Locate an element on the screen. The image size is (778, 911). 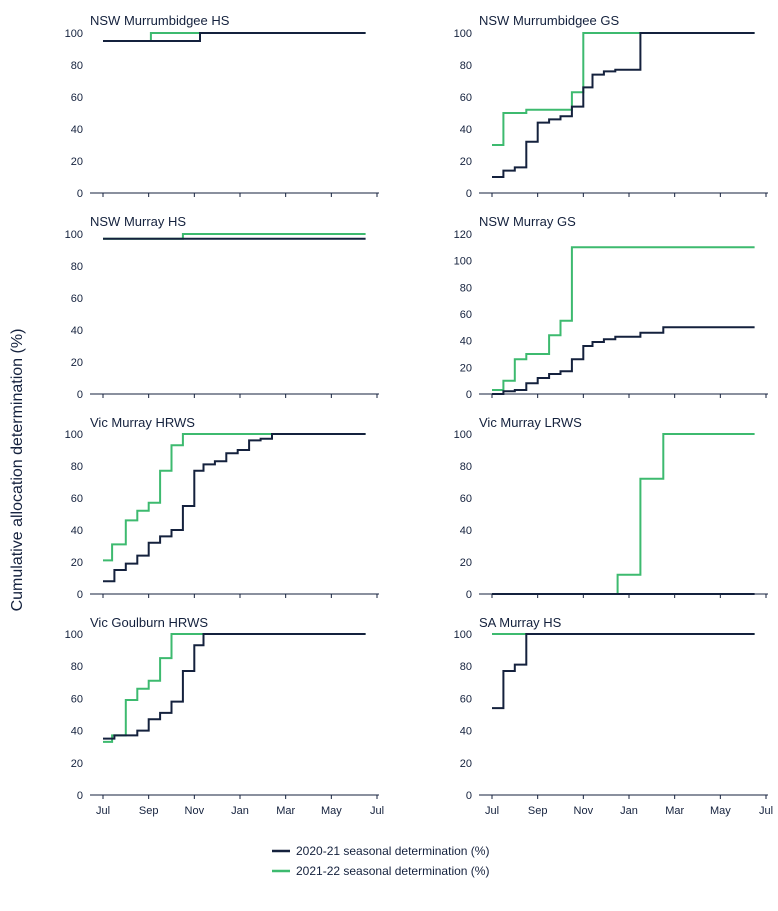
sa-murray-hs-y-tick-label: 100 is located at coordinates (463, 635).